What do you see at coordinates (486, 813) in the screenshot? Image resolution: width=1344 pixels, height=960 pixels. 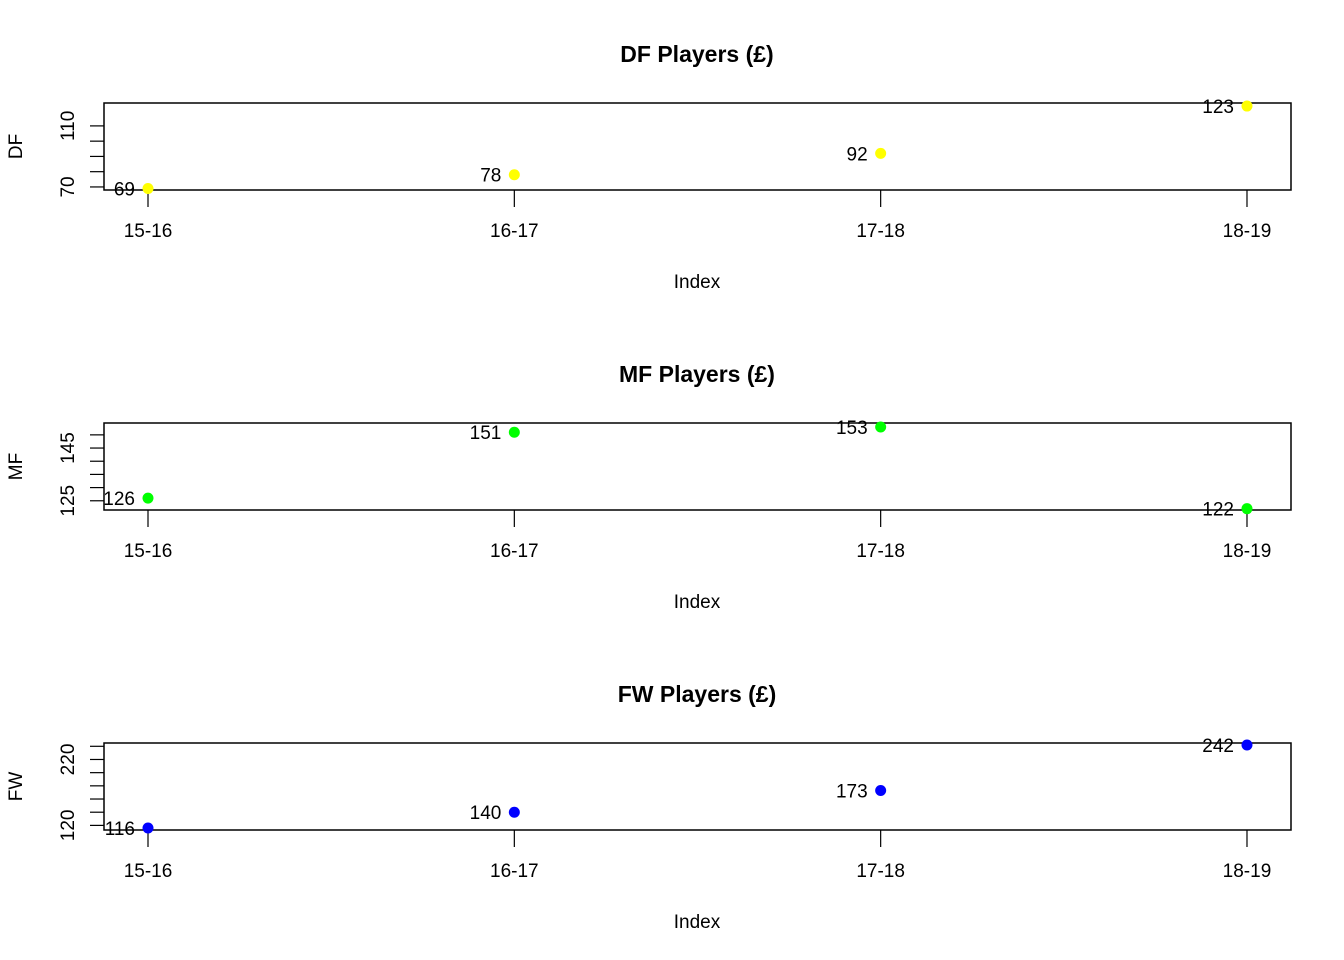 I see `data-label: 140` at bounding box center [486, 813].